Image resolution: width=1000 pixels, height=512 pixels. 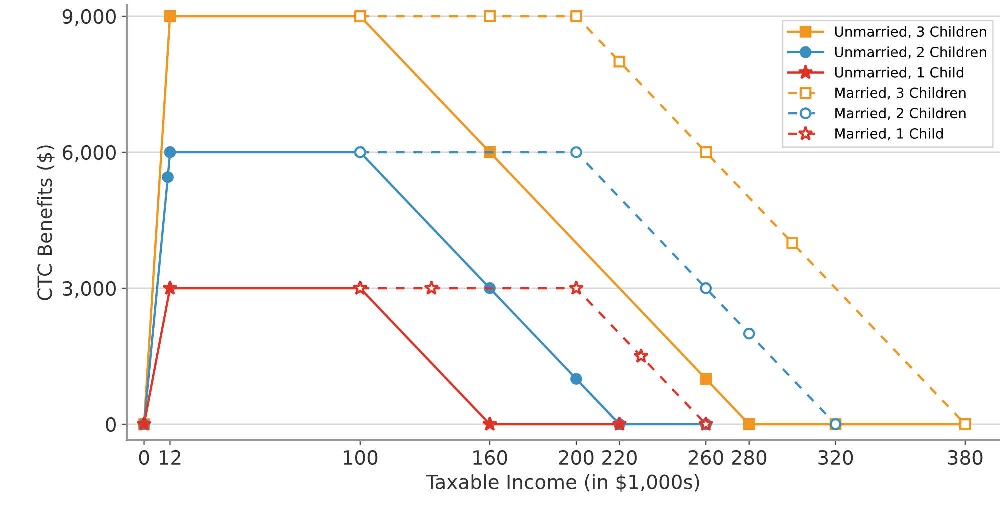 What do you see at coordinates (965, 458) in the screenshot?
I see `x-tick-label: 380` at bounding box center [965, 458].